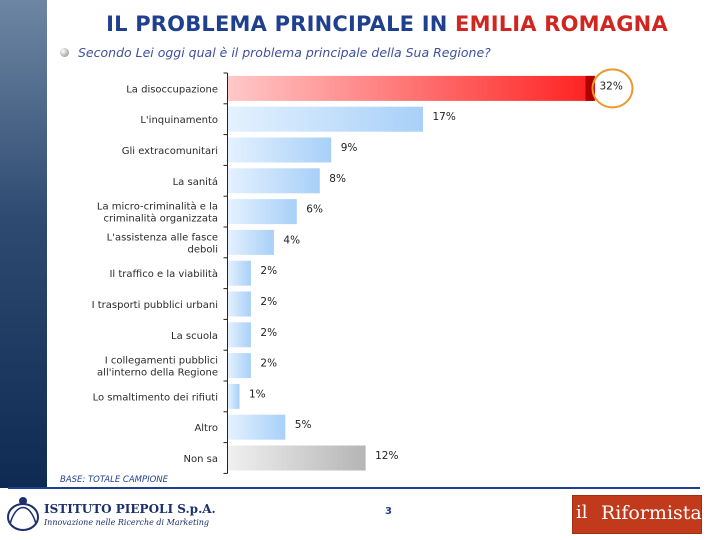 The width and height of the screenshot is (720, 540). Describe the element at coordinates (303, 425) in the screenshot. I see `value-label: 5%` at that location.